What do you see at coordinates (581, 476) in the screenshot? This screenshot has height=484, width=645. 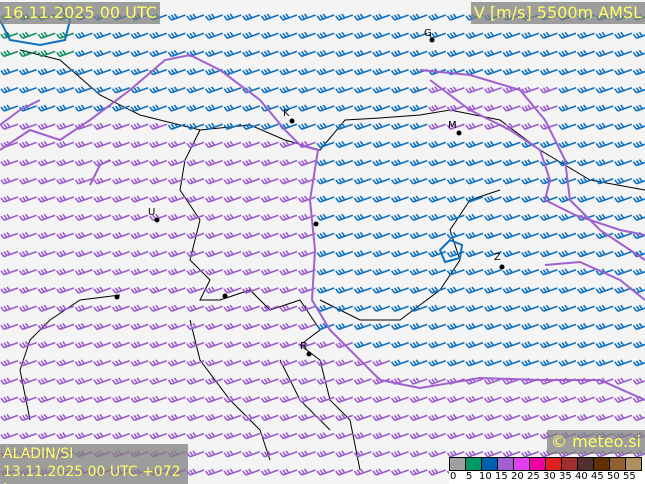 I see `legend-tick: 40` at bounding box center [581, 476].